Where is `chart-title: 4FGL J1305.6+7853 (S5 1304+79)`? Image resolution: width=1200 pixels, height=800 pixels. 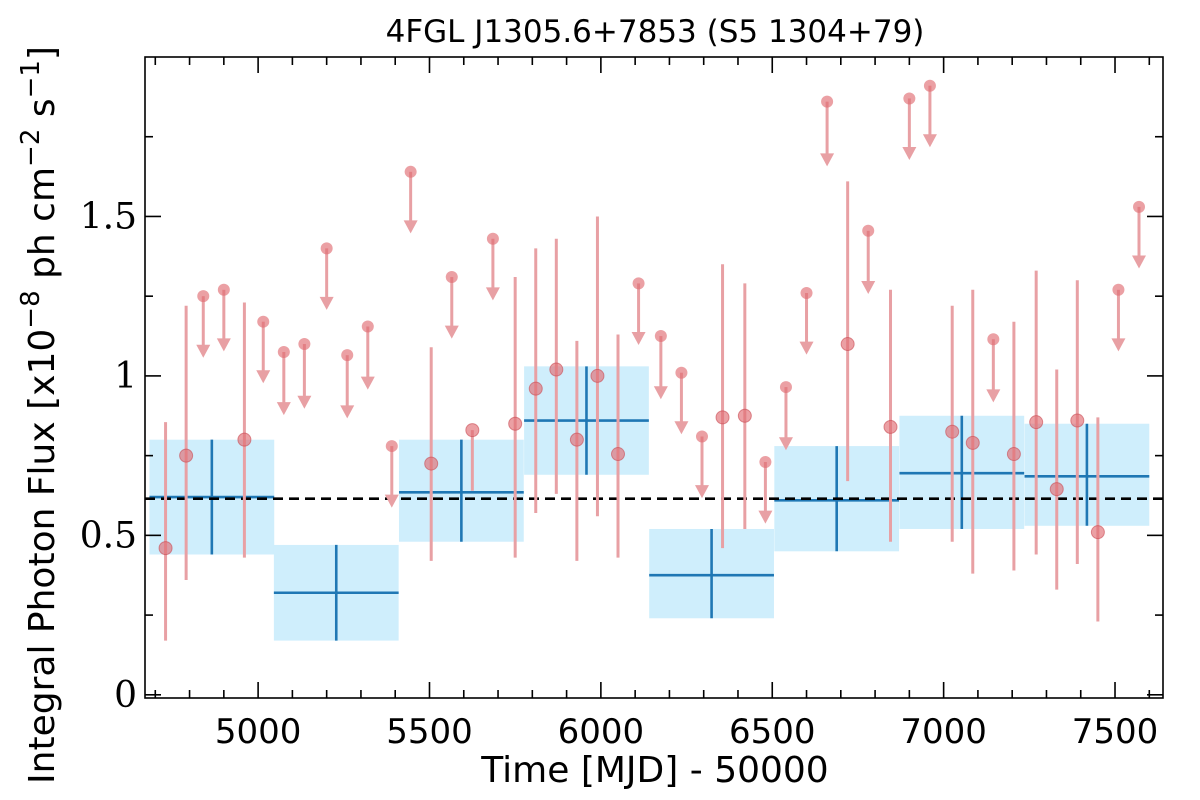 chart-title: 4FGL J1305.6+7853 (S5 1304+79) is located at coordinates (655, 32).